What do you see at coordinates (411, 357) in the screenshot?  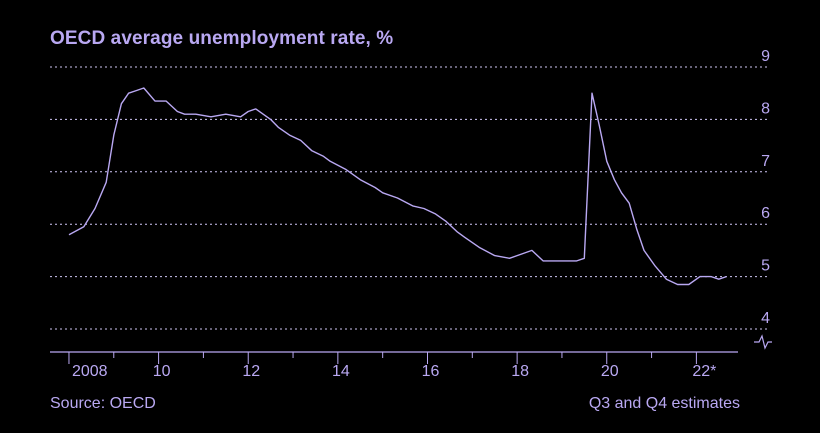 I see `x-axis: 2008 10 12 14 16 18 20 22*` at bounding box center [411, 357].